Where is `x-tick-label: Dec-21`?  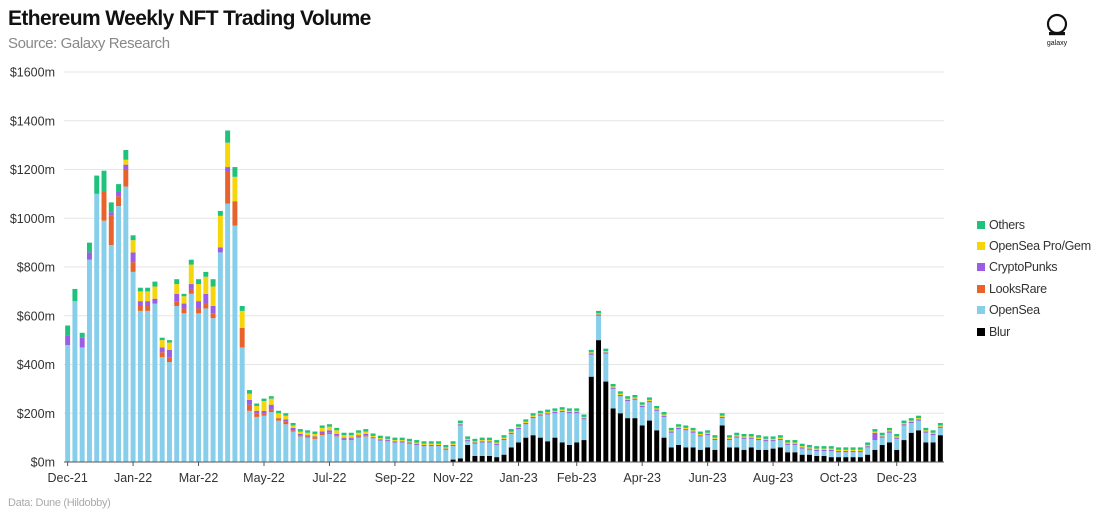
x-tick-label: Dec-21 is located at coordinates (67, 478).